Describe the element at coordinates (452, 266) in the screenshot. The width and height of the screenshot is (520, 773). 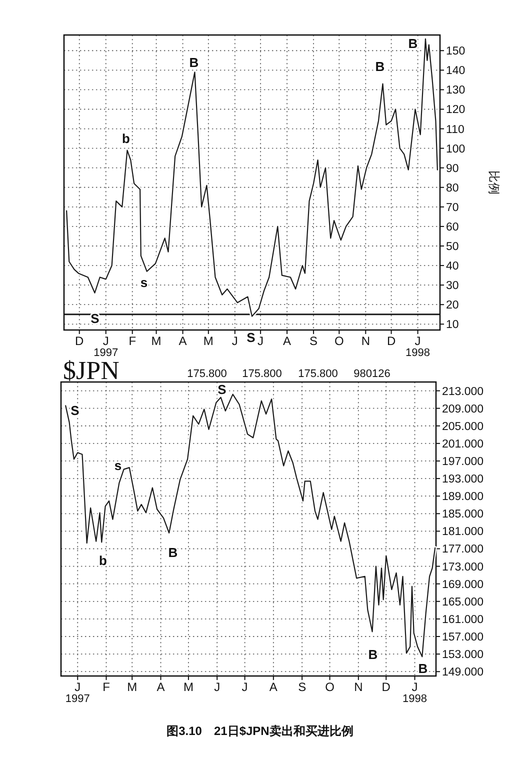
I see `y-tick-label: 40` at that location.